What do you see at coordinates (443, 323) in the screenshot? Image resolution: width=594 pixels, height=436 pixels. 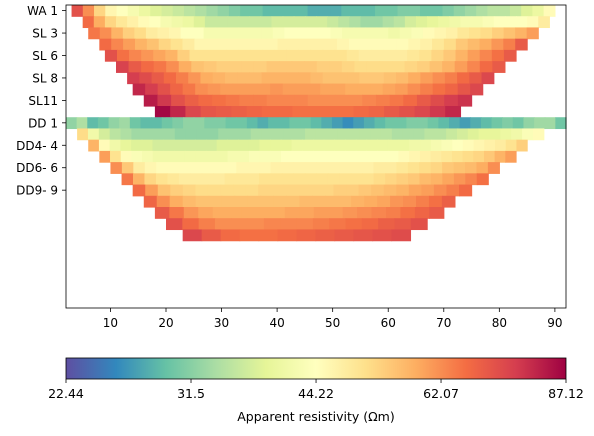 I see `x-tick-label: 70` at bounding box center [443, 323].